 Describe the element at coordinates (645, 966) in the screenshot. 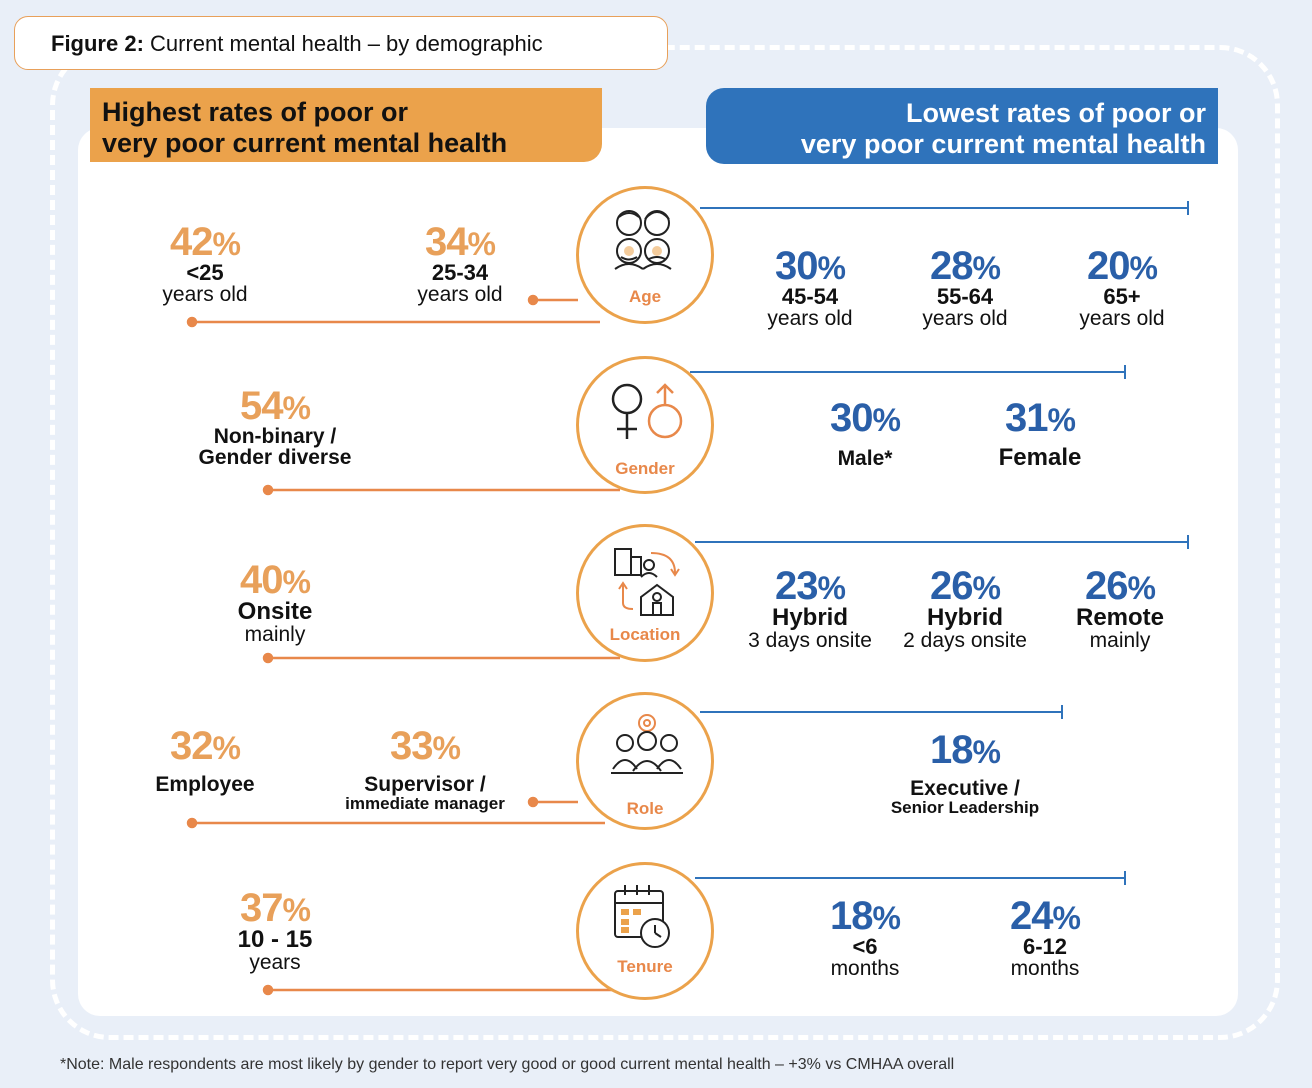

I see `tenure-label: Tenure` at that location.